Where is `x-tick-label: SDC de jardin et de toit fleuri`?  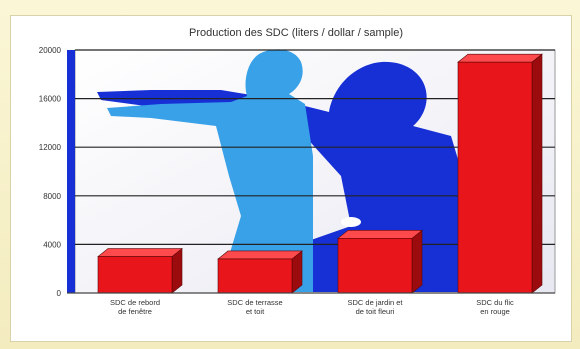
x-tick-label: SDC de jardin et de toit fleuri is located at coordinates (375, 307).